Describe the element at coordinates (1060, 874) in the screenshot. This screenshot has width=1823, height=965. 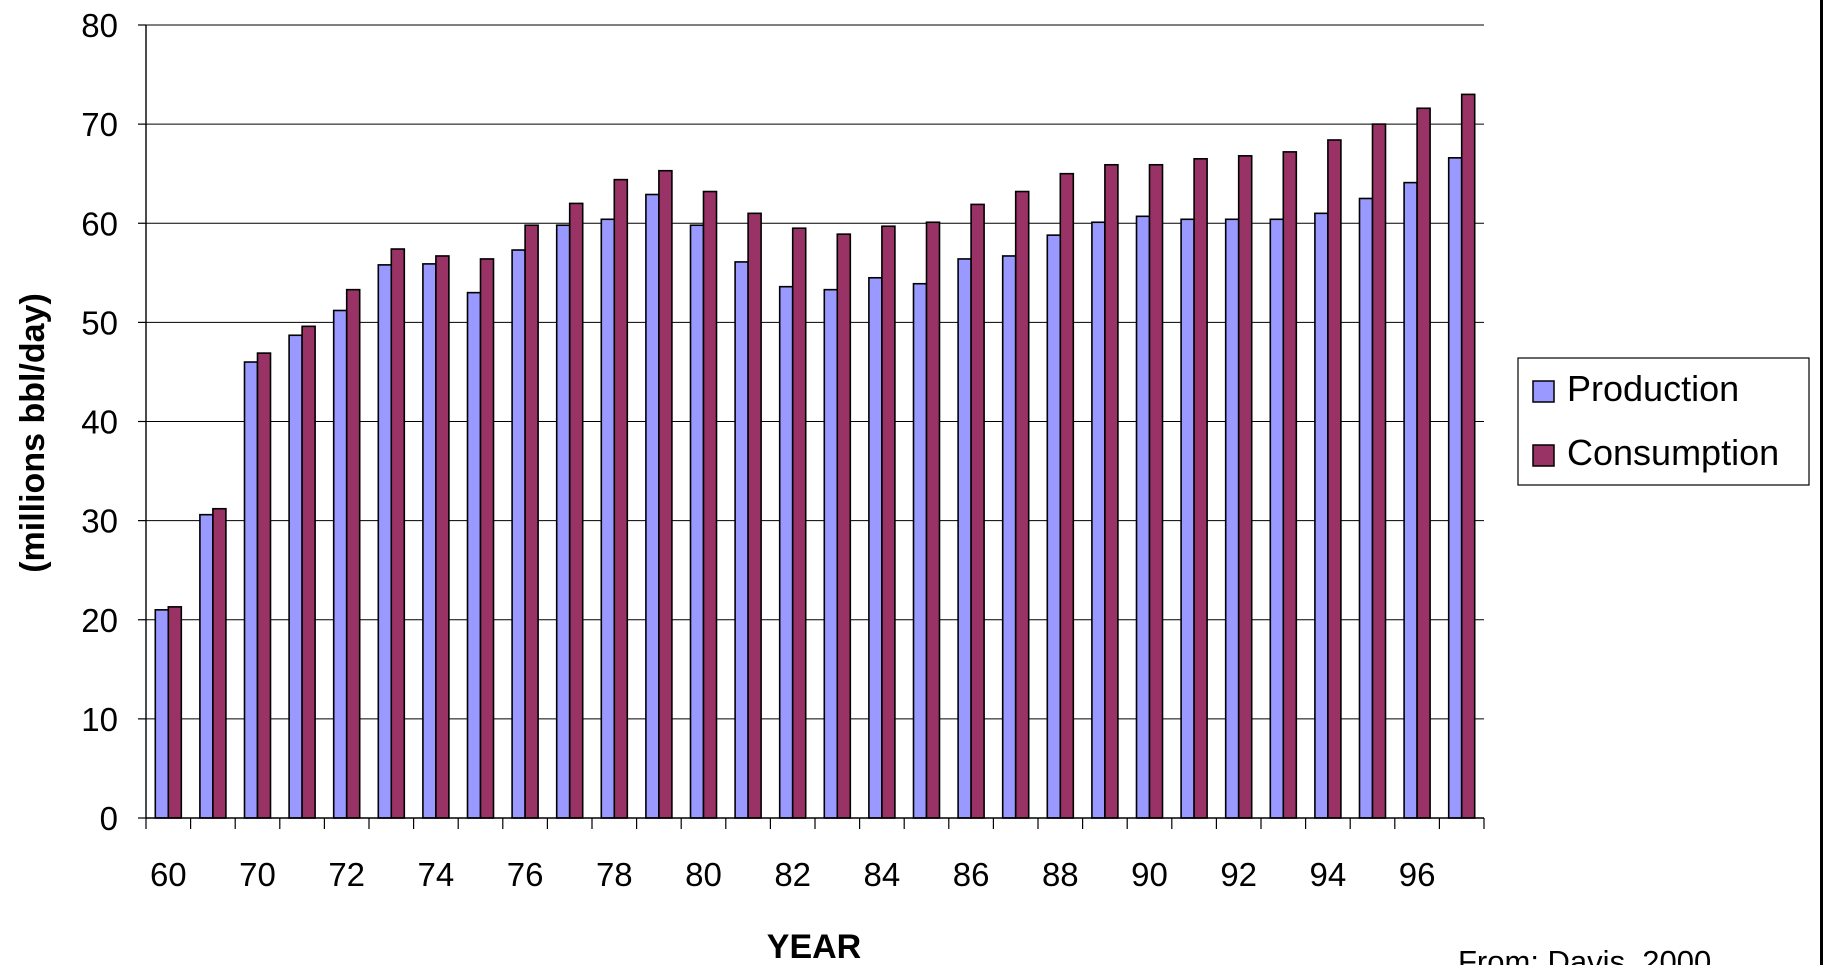
I see `x-tick-label: 88` at that location.